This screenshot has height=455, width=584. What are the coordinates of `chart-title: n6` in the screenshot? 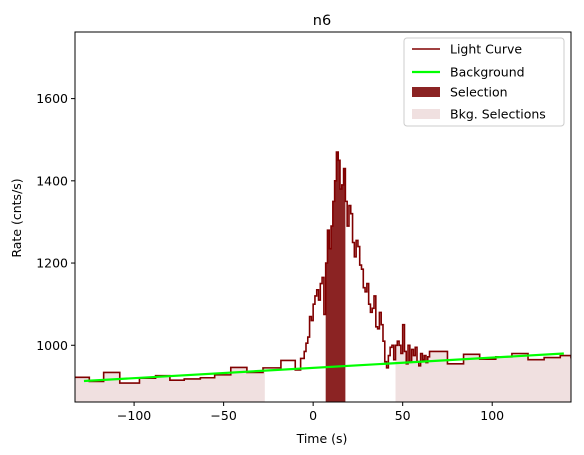 It's located at (322, 21).